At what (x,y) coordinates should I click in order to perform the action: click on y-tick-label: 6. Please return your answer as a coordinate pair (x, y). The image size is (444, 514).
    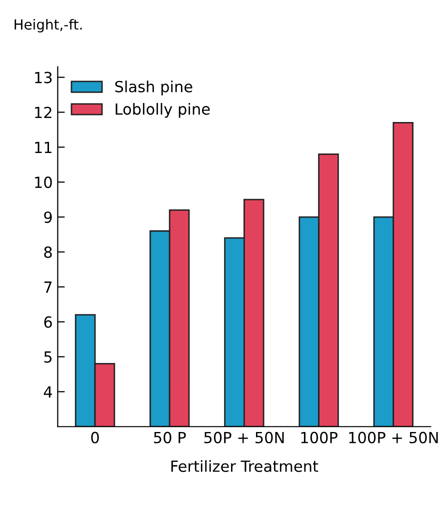
    Looking at the image, I should click on (48, 322).